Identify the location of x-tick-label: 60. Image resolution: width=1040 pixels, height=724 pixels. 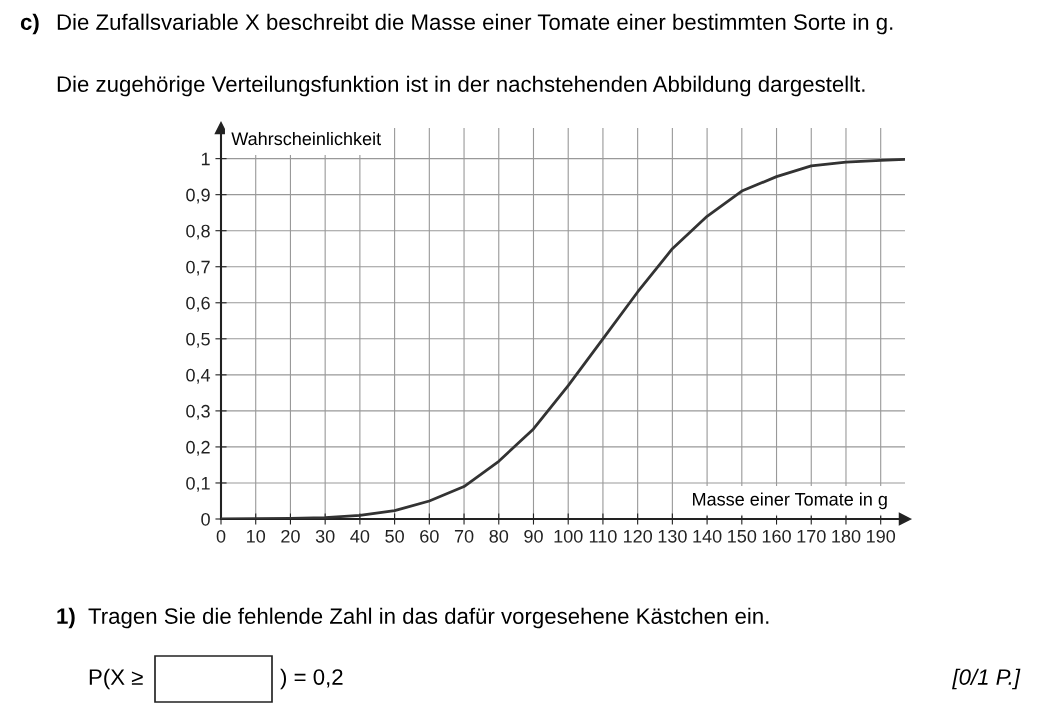
(429, 536).